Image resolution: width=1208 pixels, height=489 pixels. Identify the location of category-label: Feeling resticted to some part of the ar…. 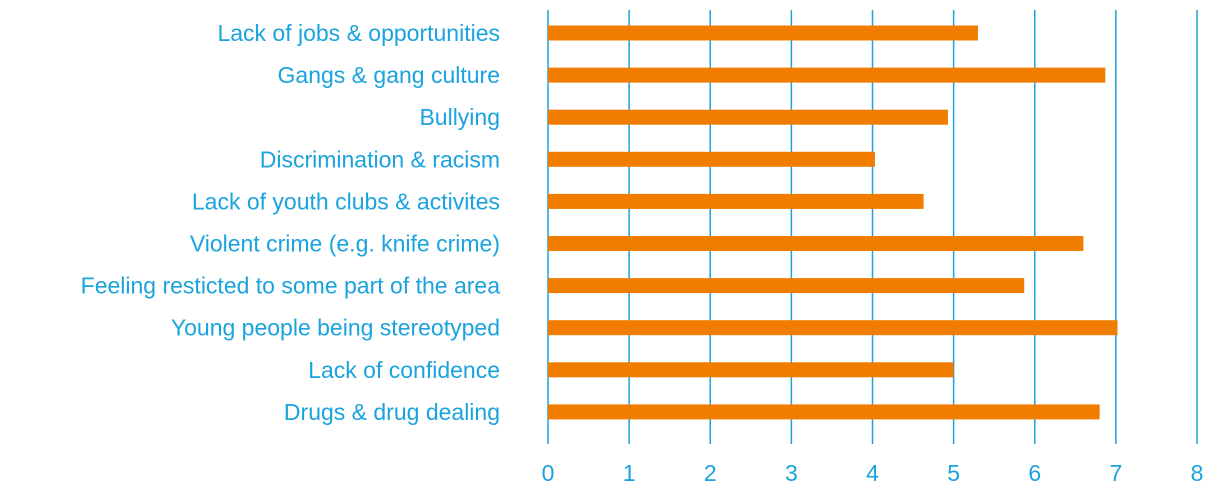
(291, 286).